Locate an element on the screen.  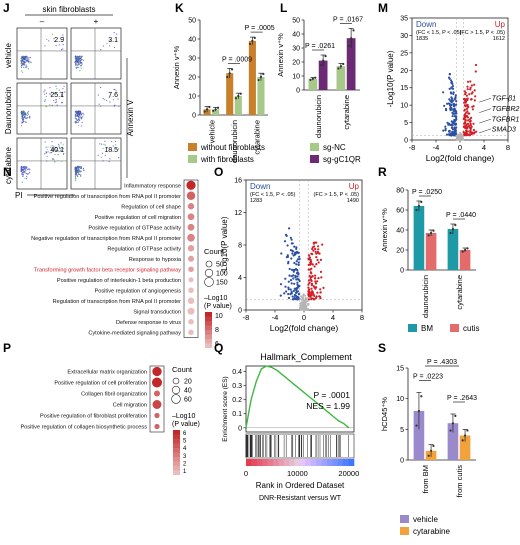
p-value-label: P = .0009 is located at coordinates (237, 59).